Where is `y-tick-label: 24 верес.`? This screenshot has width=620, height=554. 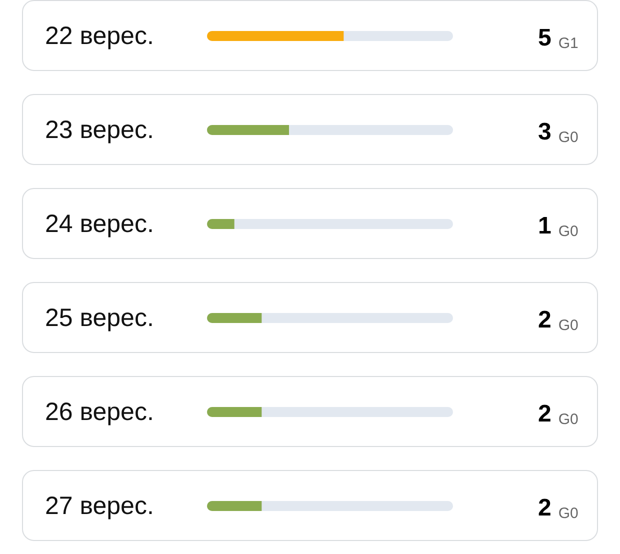 y-tick-label: 24 верес. is located at coordinates (99, 224).